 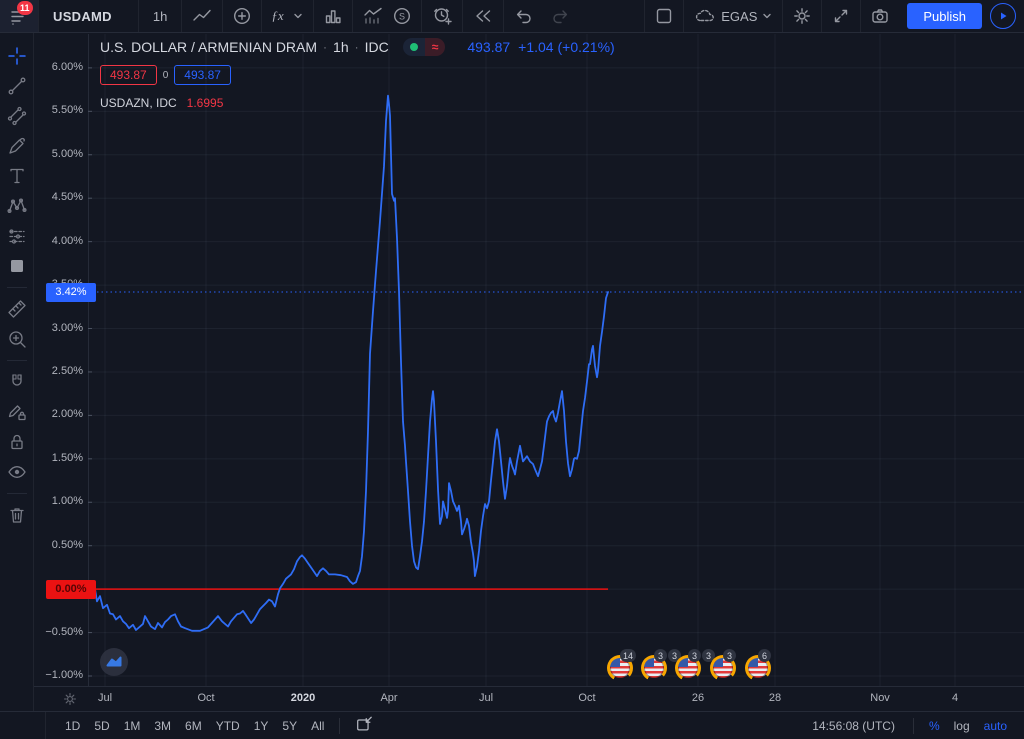 I want to click on layout-square-icon, so click(x=664, y=16).